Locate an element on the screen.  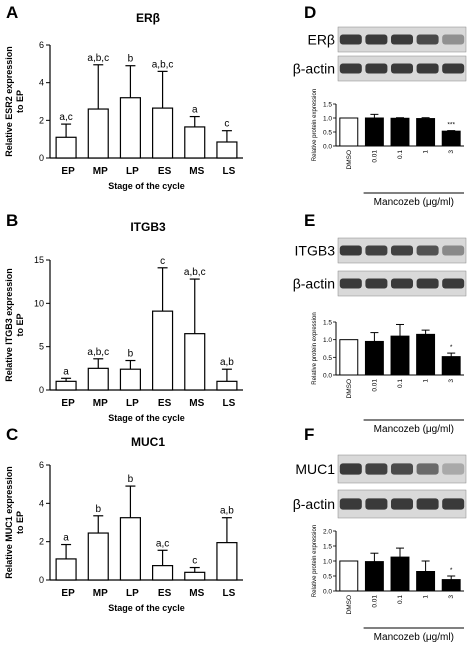
bar-ES is located at coordinates (163, 350).